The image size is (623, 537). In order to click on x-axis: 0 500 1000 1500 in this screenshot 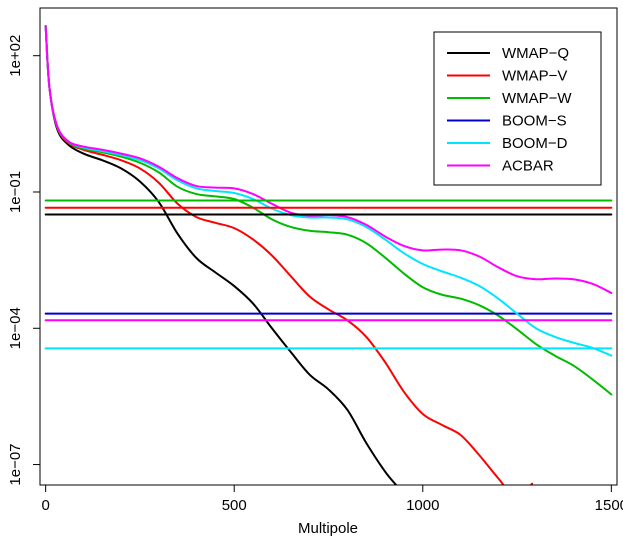, I will do `click(332, 499)`.